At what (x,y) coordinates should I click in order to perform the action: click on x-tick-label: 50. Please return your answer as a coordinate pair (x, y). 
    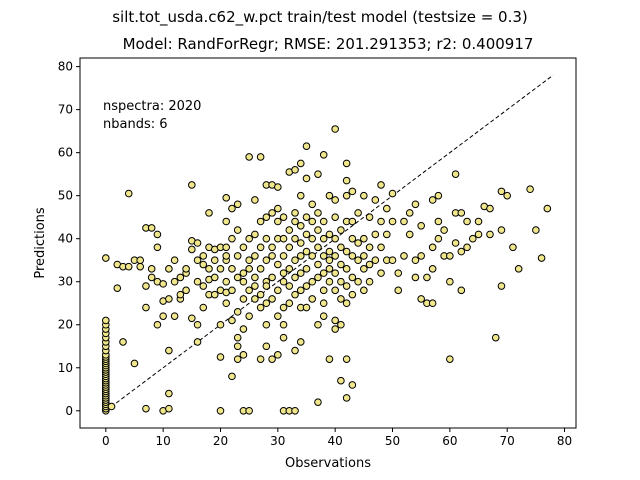
    Looking at the image, I should click on (392, 441).